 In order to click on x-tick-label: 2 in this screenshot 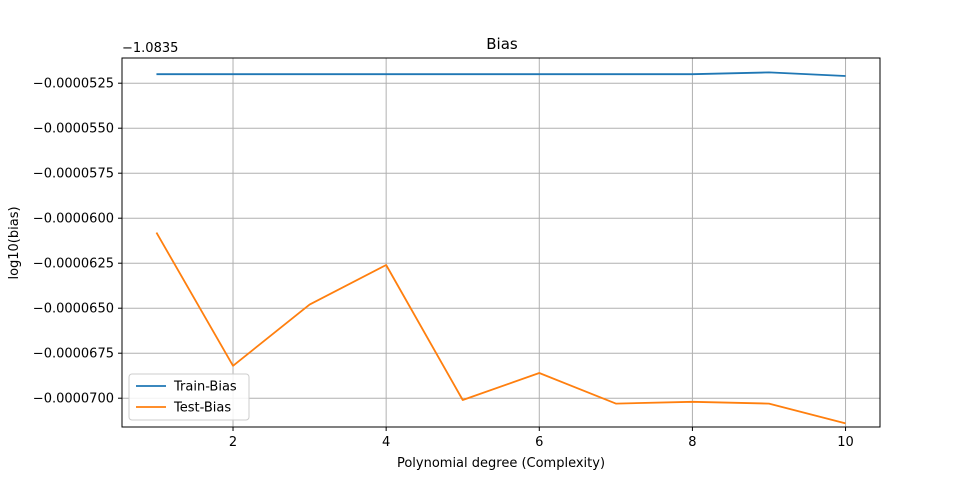, I will do `click(233, 442)`.